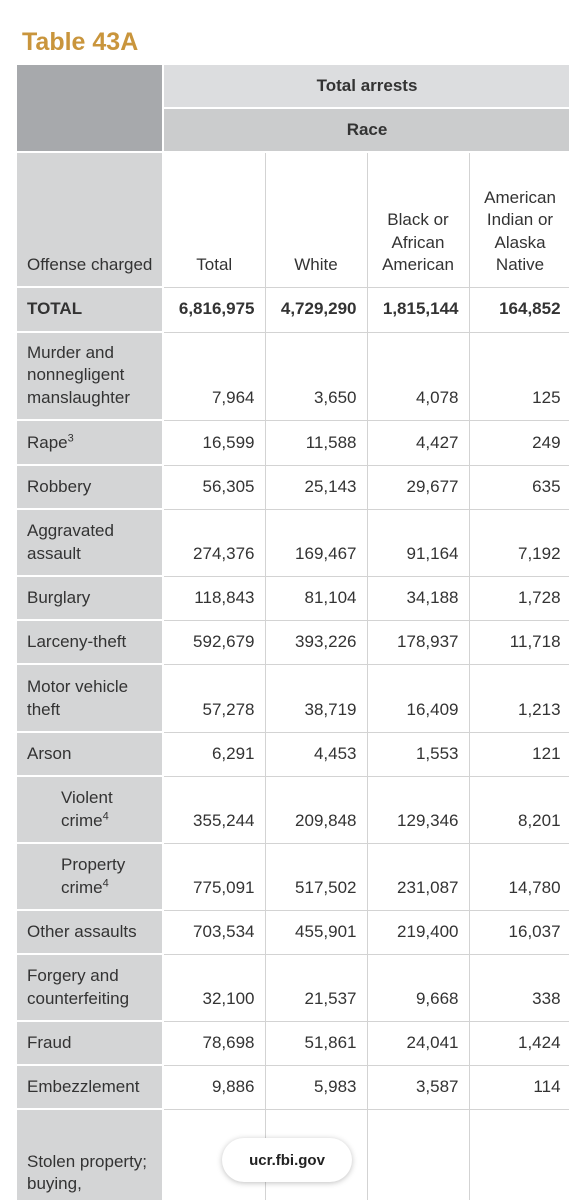 The height and width of the screenshot is (1200, 569). Describe the element at coordinates (214, 876) in the screenshot. I see `value-cell: 775,091` at that location.